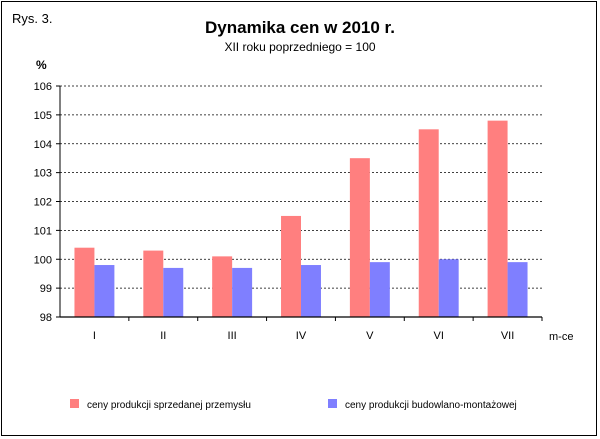 This screenshot has height=439, width=600. I want to click on y-tick-label: 102, so click(43, 203).